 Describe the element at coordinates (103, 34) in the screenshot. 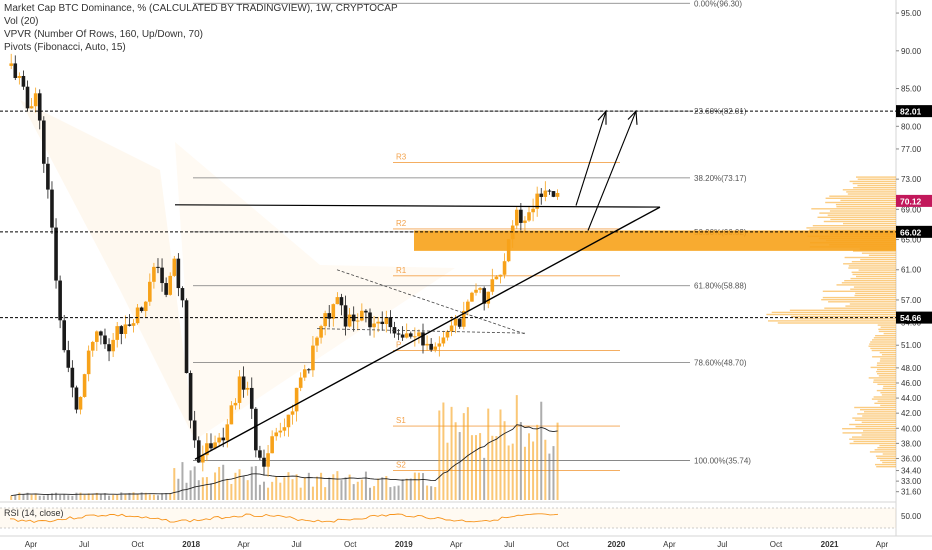

I see `legend-vpvr: VPVR (Number Of Rows, 160, Up/Down, 70)` at that location.